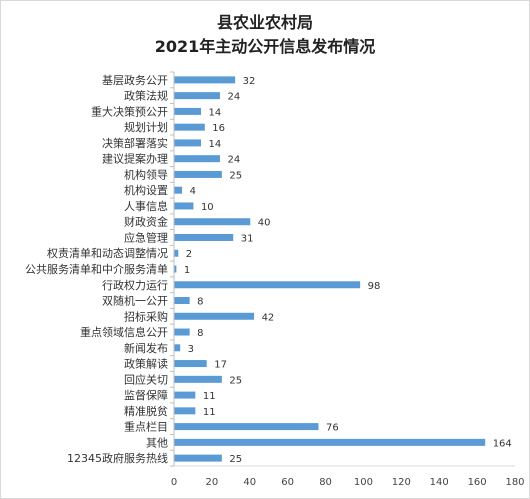  What do you see at coordinates (514, 482) in the screenshot?
I see `x-tick-label: 180` at bounding box center [514, 482].